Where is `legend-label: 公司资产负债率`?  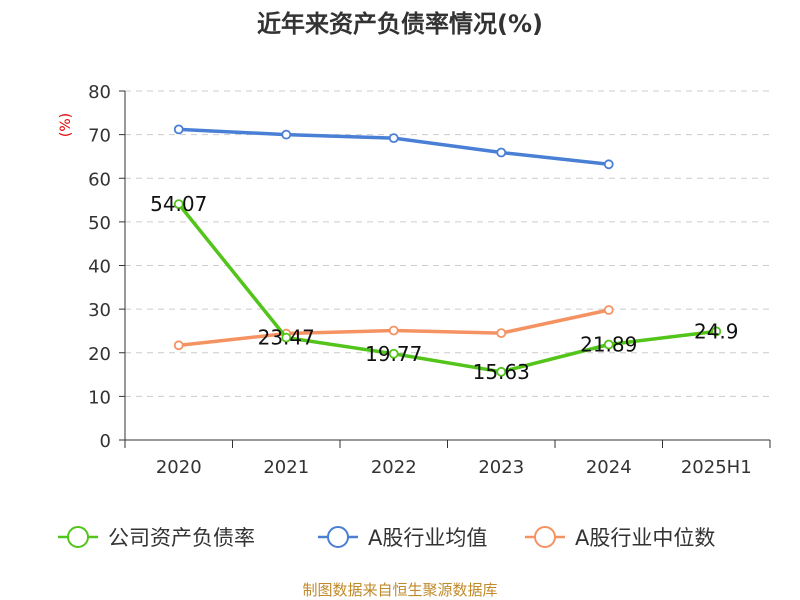 legend-label: 公司资产负债率 is located at coordinates (181, 538).